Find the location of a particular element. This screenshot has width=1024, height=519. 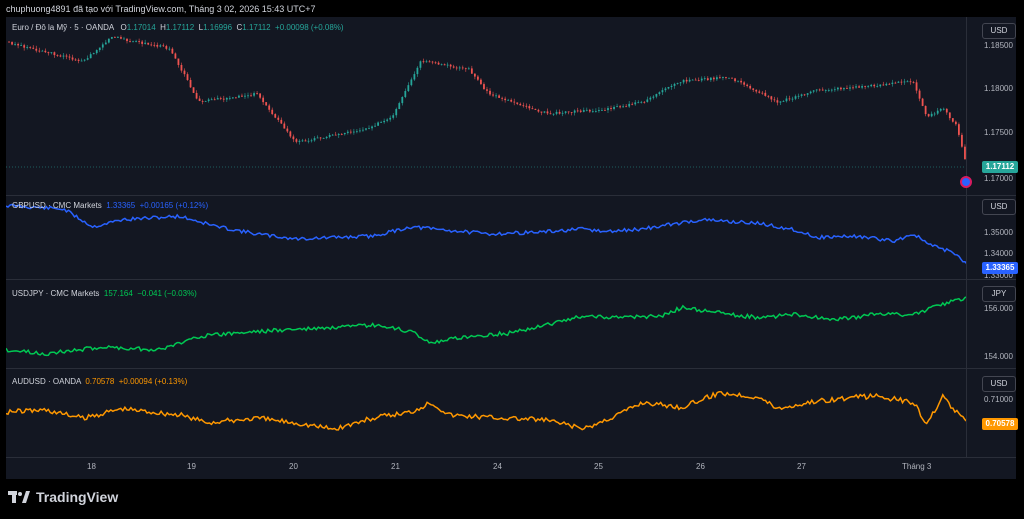

usdjpy-price-axis is located at coordinates (991, 324).